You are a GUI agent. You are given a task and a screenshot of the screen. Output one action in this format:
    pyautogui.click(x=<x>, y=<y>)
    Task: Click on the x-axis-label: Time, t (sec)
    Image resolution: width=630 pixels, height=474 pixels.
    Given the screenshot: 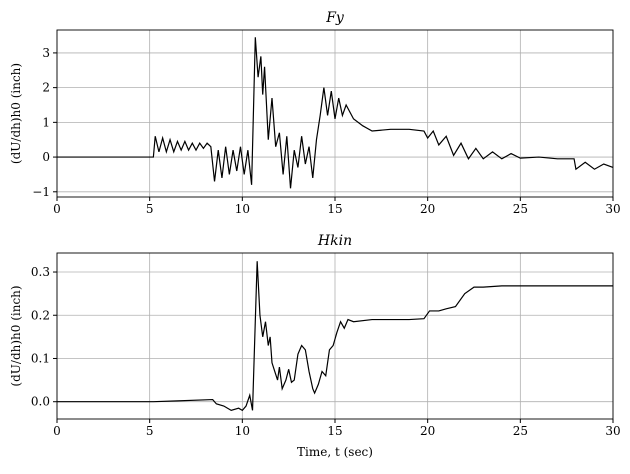 What is the action you would take?
    pyautogui.click(x=335, y=452)
    